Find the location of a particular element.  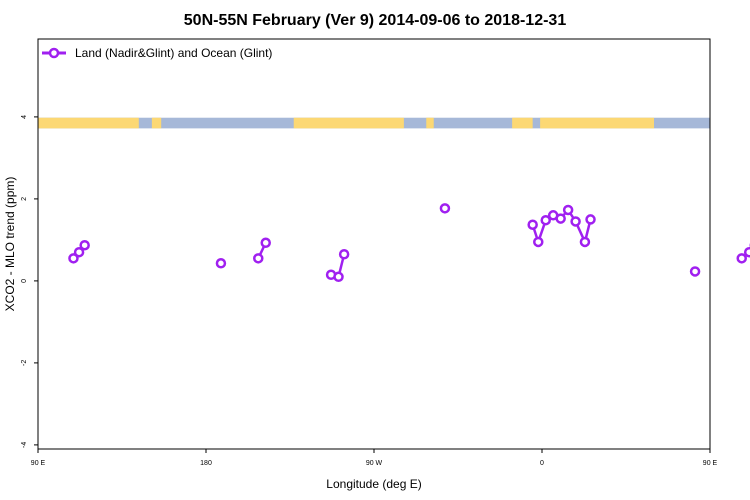

y-tick-label: -2 is located at coordinates (24, 363).